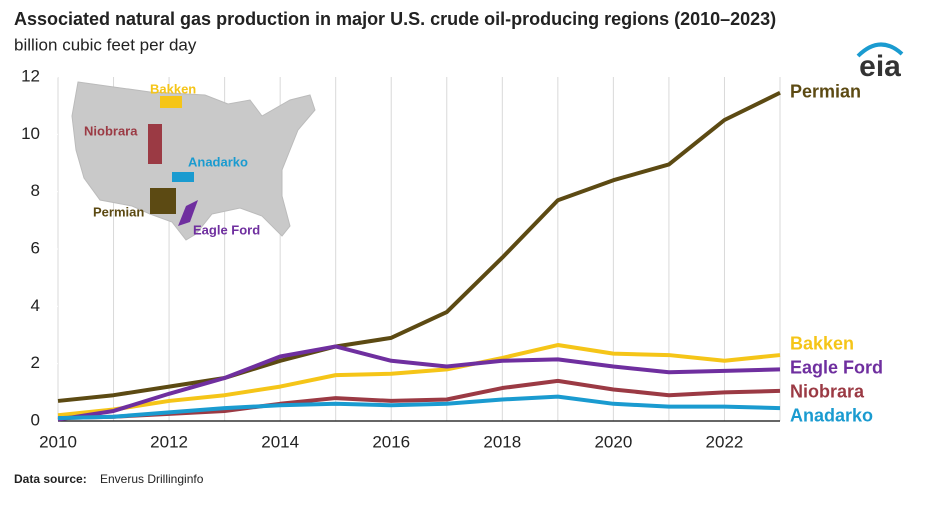 Image resolution: width=940 pixels, height=509 pixels. I want to click on map-label: Bakken, so click(173, 88).